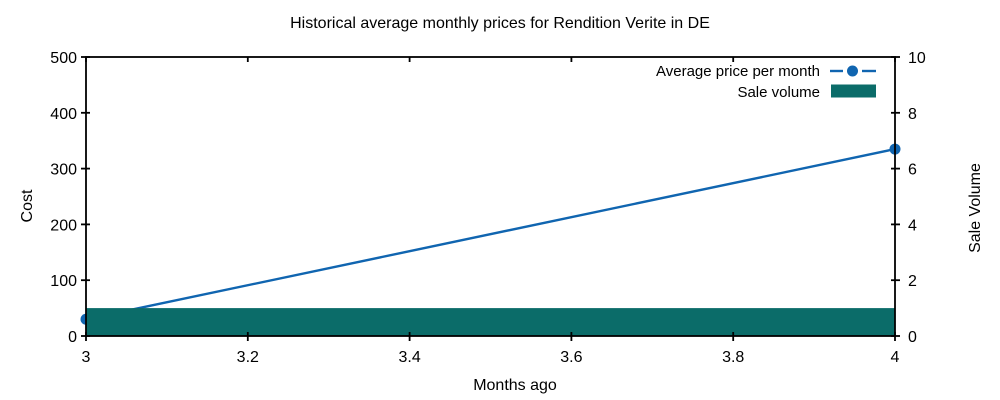 This screenshot has width=1000, height=400. Describe the element at coordinates (912, 281) in the screenshot. I see `y-right-tick-label: 2` at that location.